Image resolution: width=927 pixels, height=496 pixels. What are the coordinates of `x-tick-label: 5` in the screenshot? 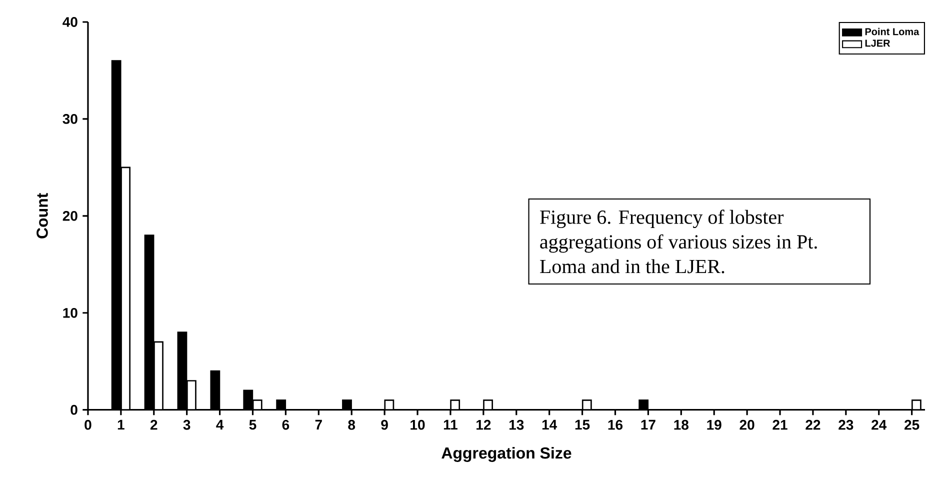 It's located at (252, 425).